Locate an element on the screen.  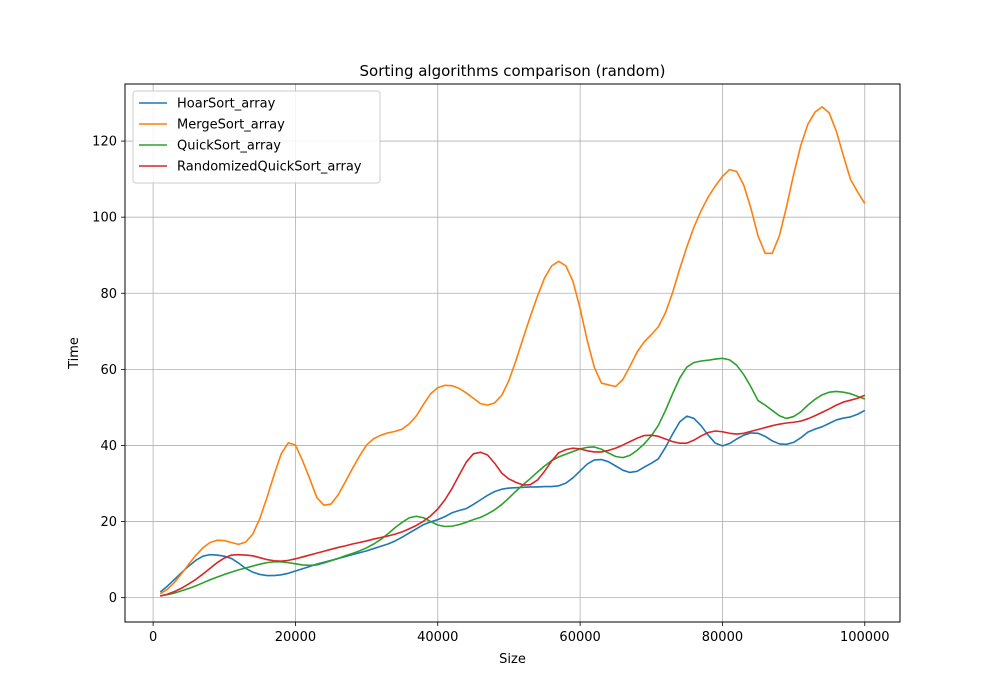
y-tick-label: 100 is located at coordinates (104, 218).